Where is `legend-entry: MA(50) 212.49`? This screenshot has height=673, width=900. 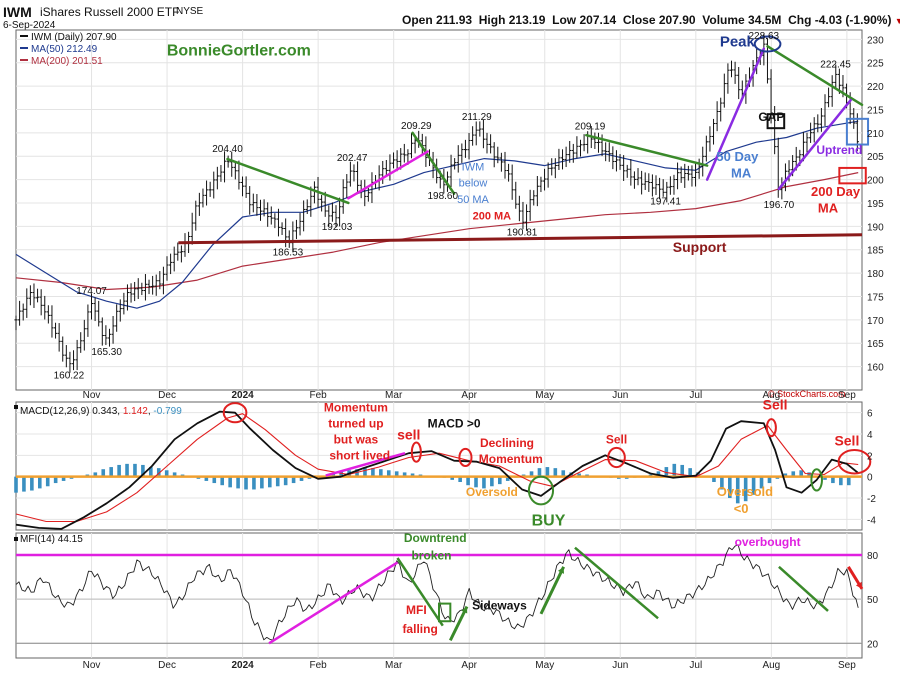 legend-entry: MA(50) 212.49 is located at coordinates (64, 49).